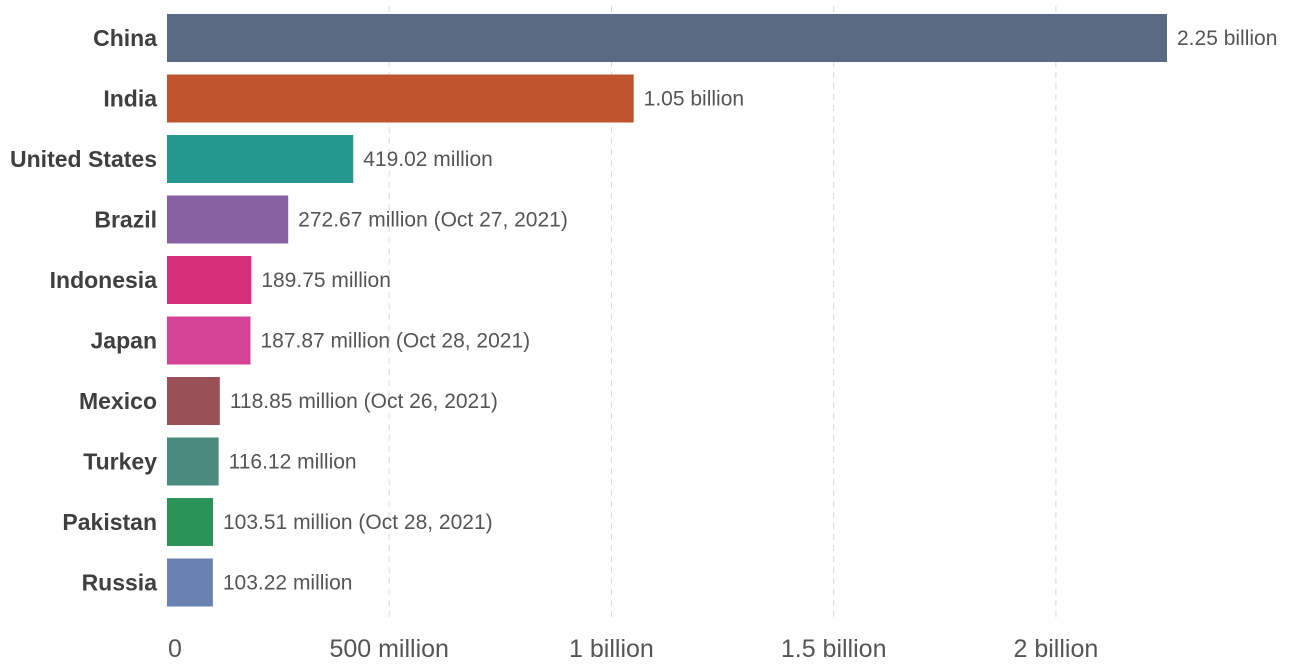 This screenshot has height=666, width=1296. I want to click on category-label: Indonesia, so click(104, 280).